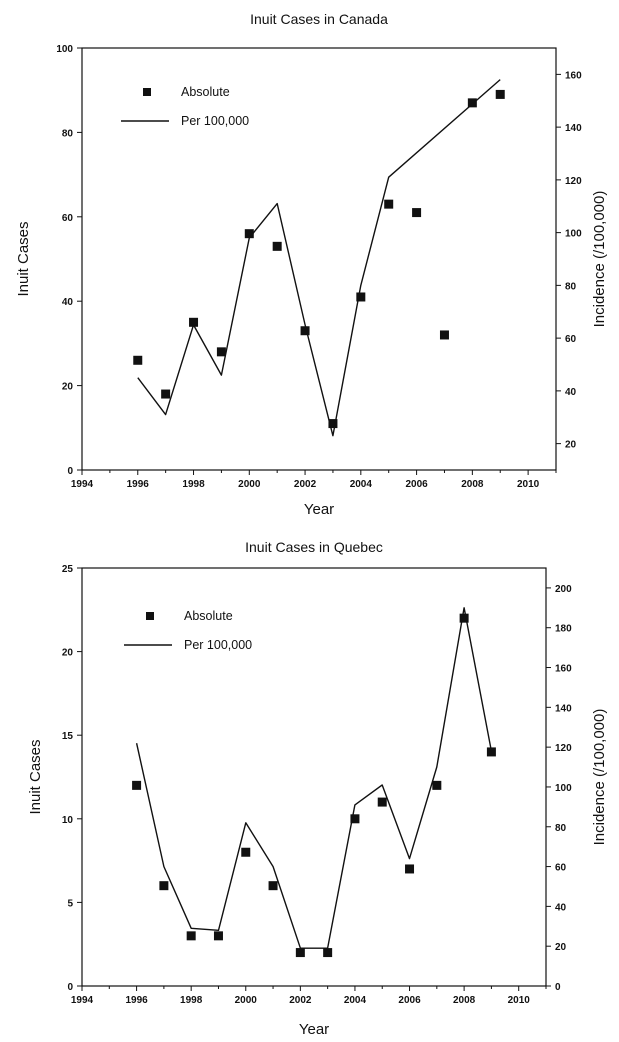  What do you see at coordinates (68, 218) in the screenshot?
I see `y-tick-label: 60` at bounding box center [68, 218].